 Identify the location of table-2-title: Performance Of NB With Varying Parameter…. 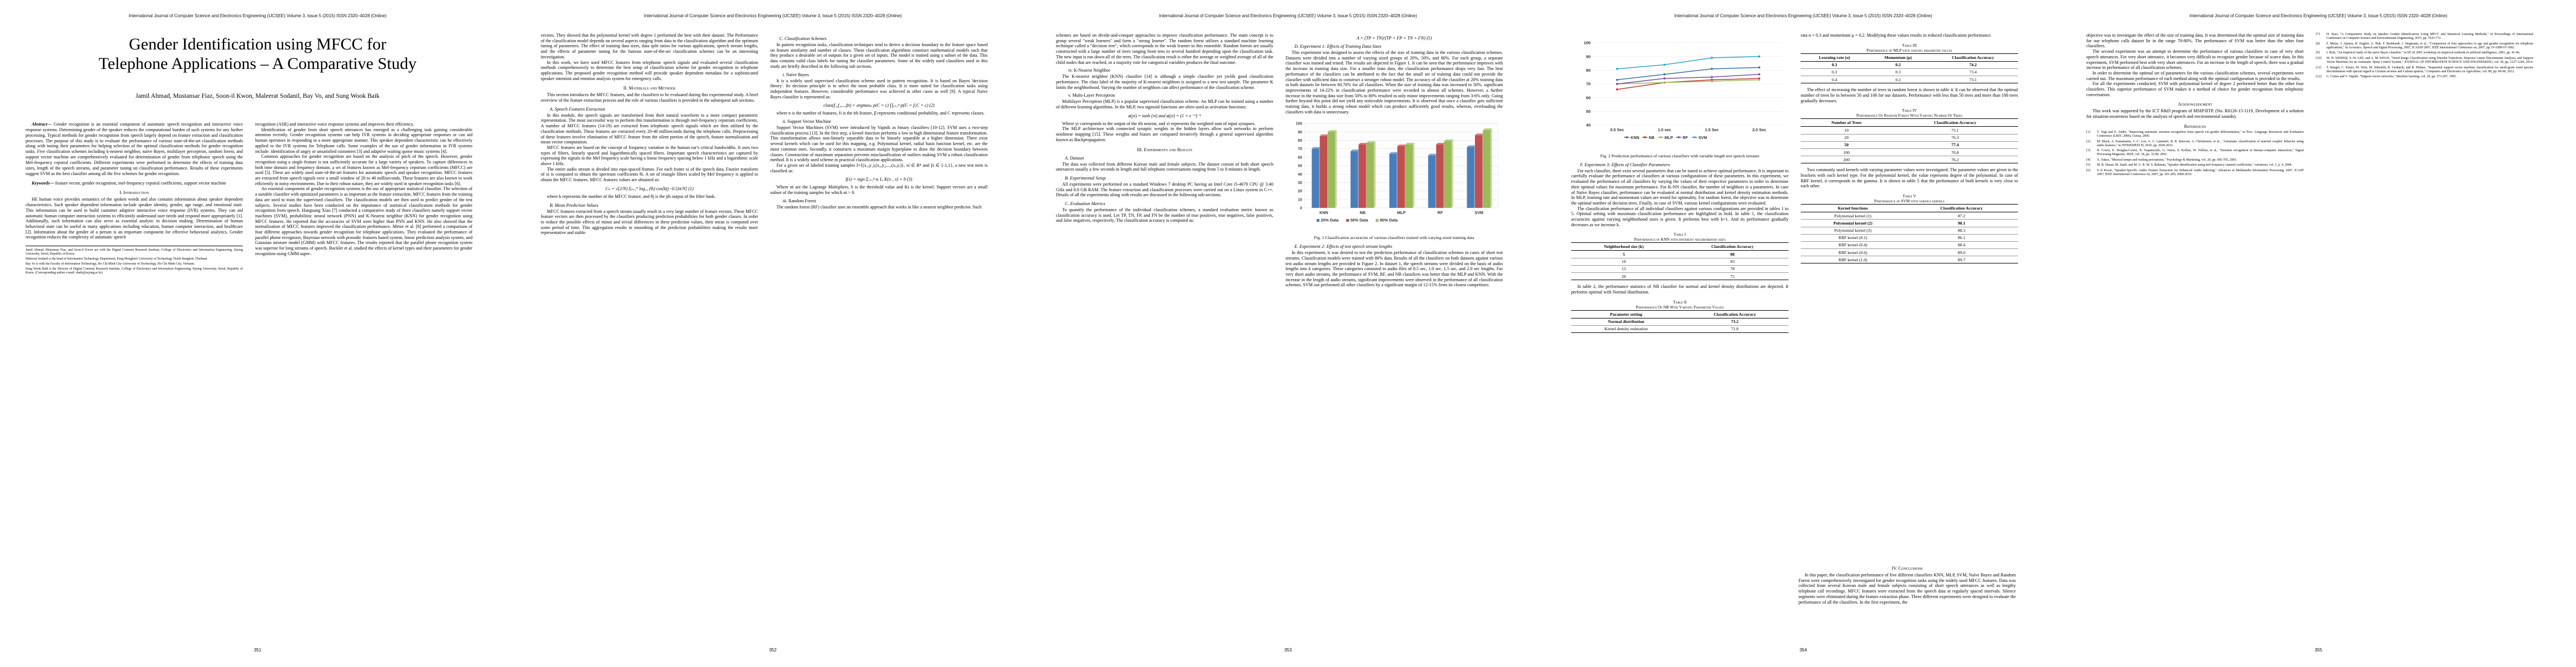
(1680, 307).